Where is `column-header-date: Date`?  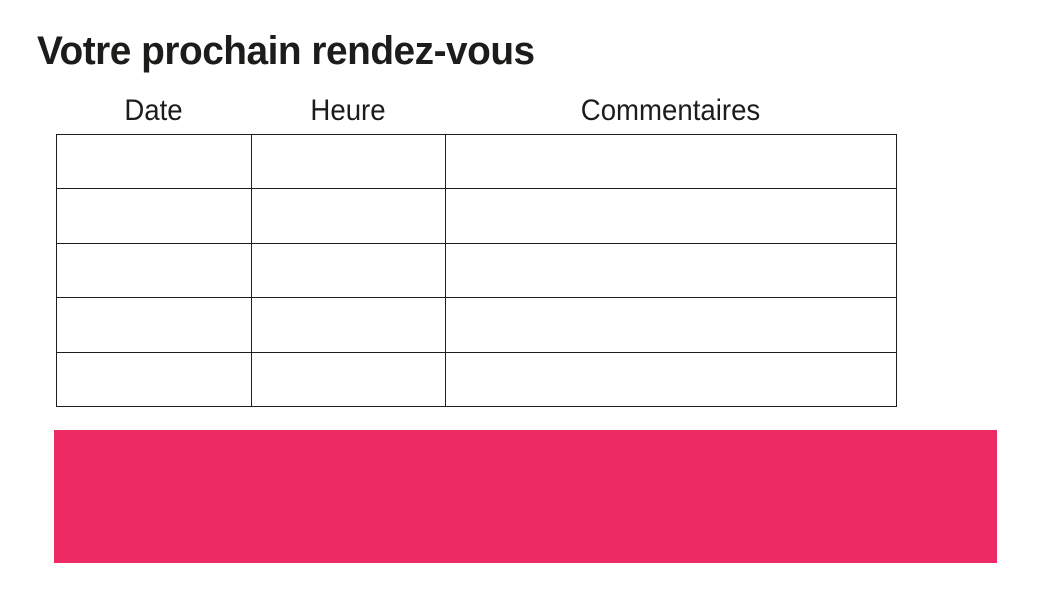 column-header-date: Date is located at coordinates (153, 110).